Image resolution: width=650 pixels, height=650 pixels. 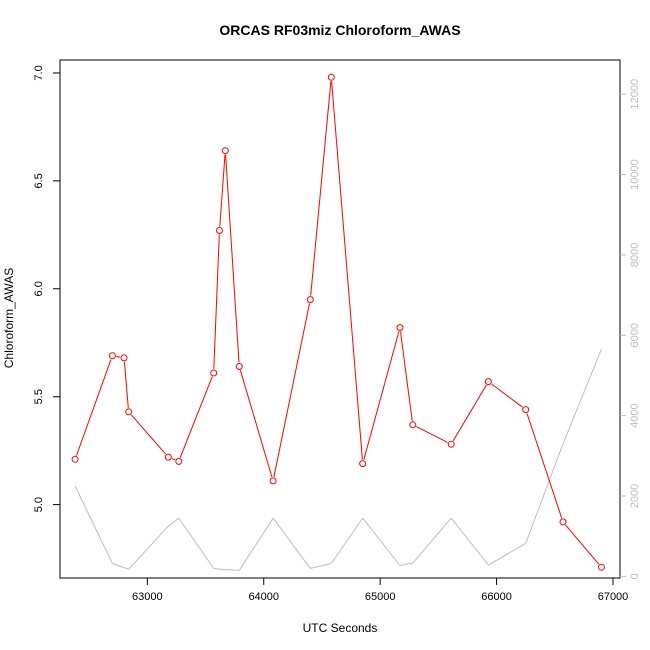 I want to click on x-axis-label: UTC Seconds, so click(x=340, y=628).